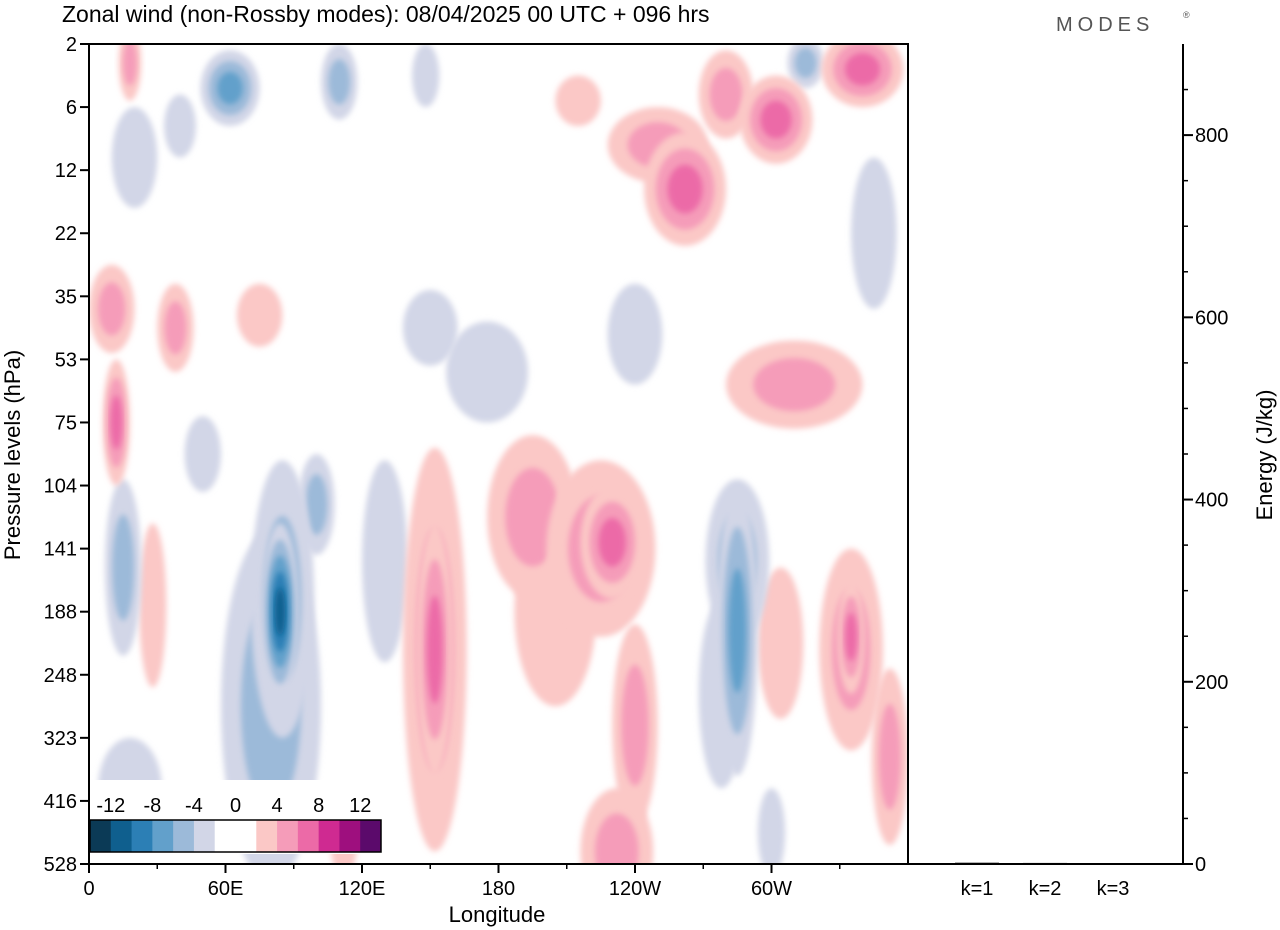 This screenshot has width=1280, height=930. Describe the element at coordinates (360, 806) in the screenshot. I see `colorbar-tick-label: 12` at that location.